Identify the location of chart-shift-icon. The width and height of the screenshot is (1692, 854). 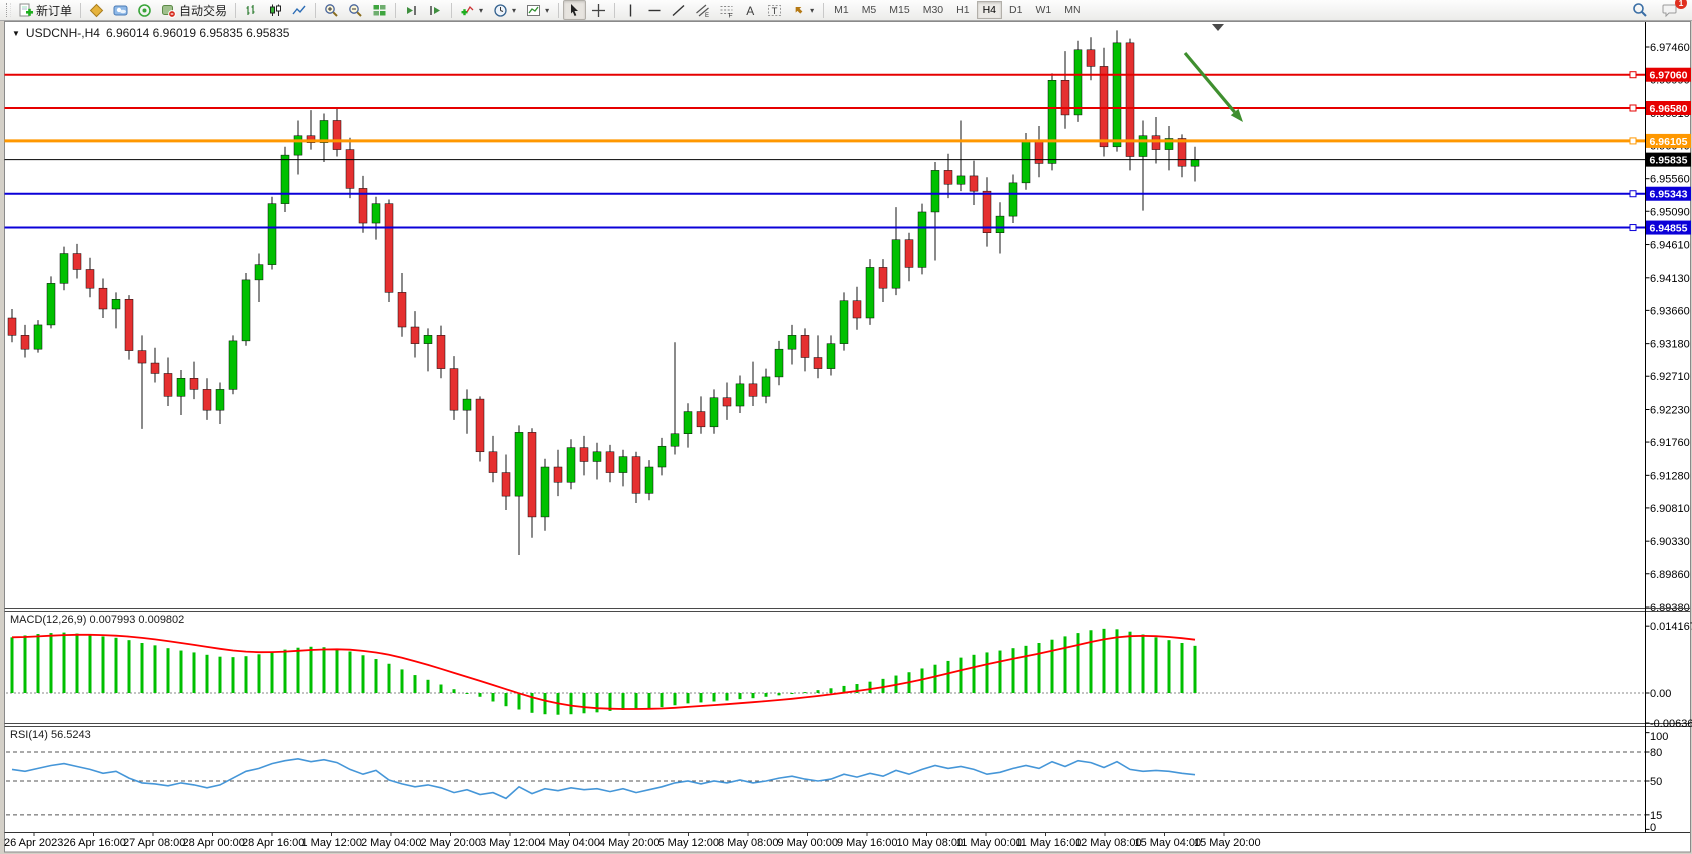
(435, 10).